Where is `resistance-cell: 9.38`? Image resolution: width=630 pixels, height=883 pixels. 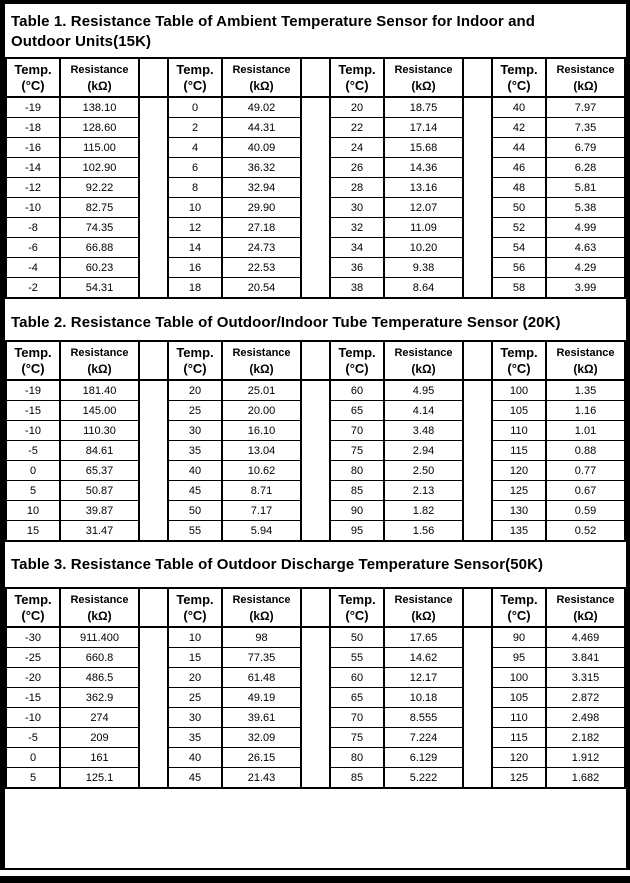
resistance-cell: 9.38 is located at coordinates (423, 267).